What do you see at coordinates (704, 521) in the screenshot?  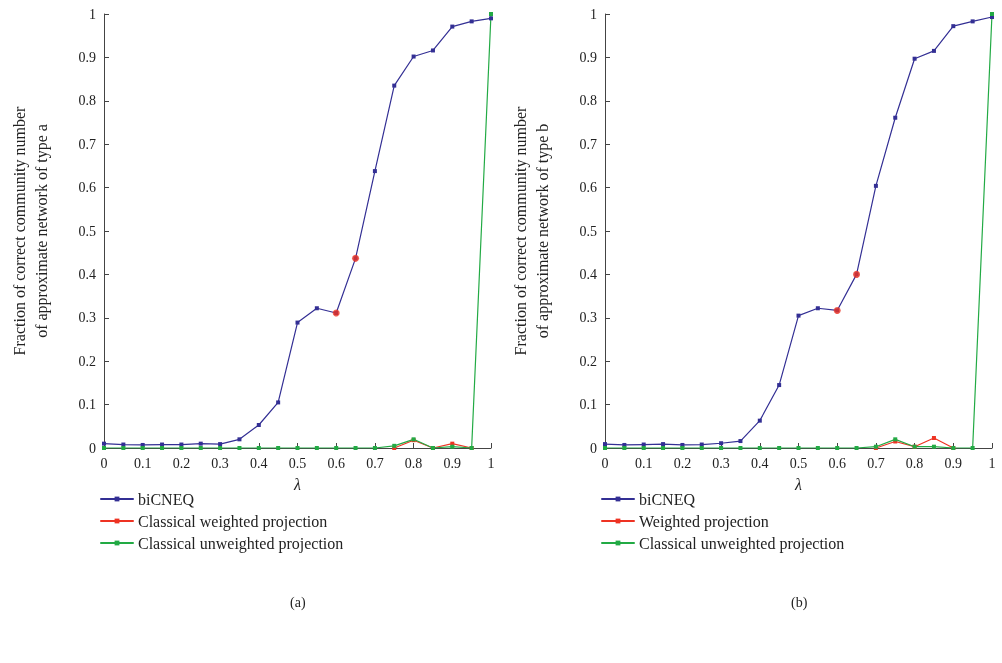 I see `legend-label: Weighted projection` at bounding box center [704, 521].